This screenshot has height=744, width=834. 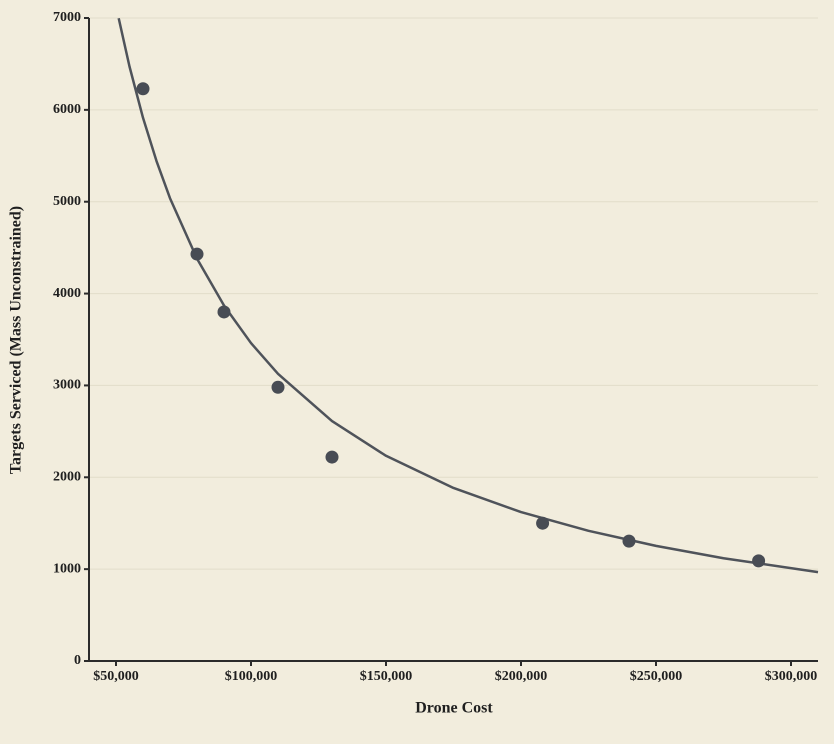 I want to click on x-tick-label: $200,000, so click(x=521, y=676).